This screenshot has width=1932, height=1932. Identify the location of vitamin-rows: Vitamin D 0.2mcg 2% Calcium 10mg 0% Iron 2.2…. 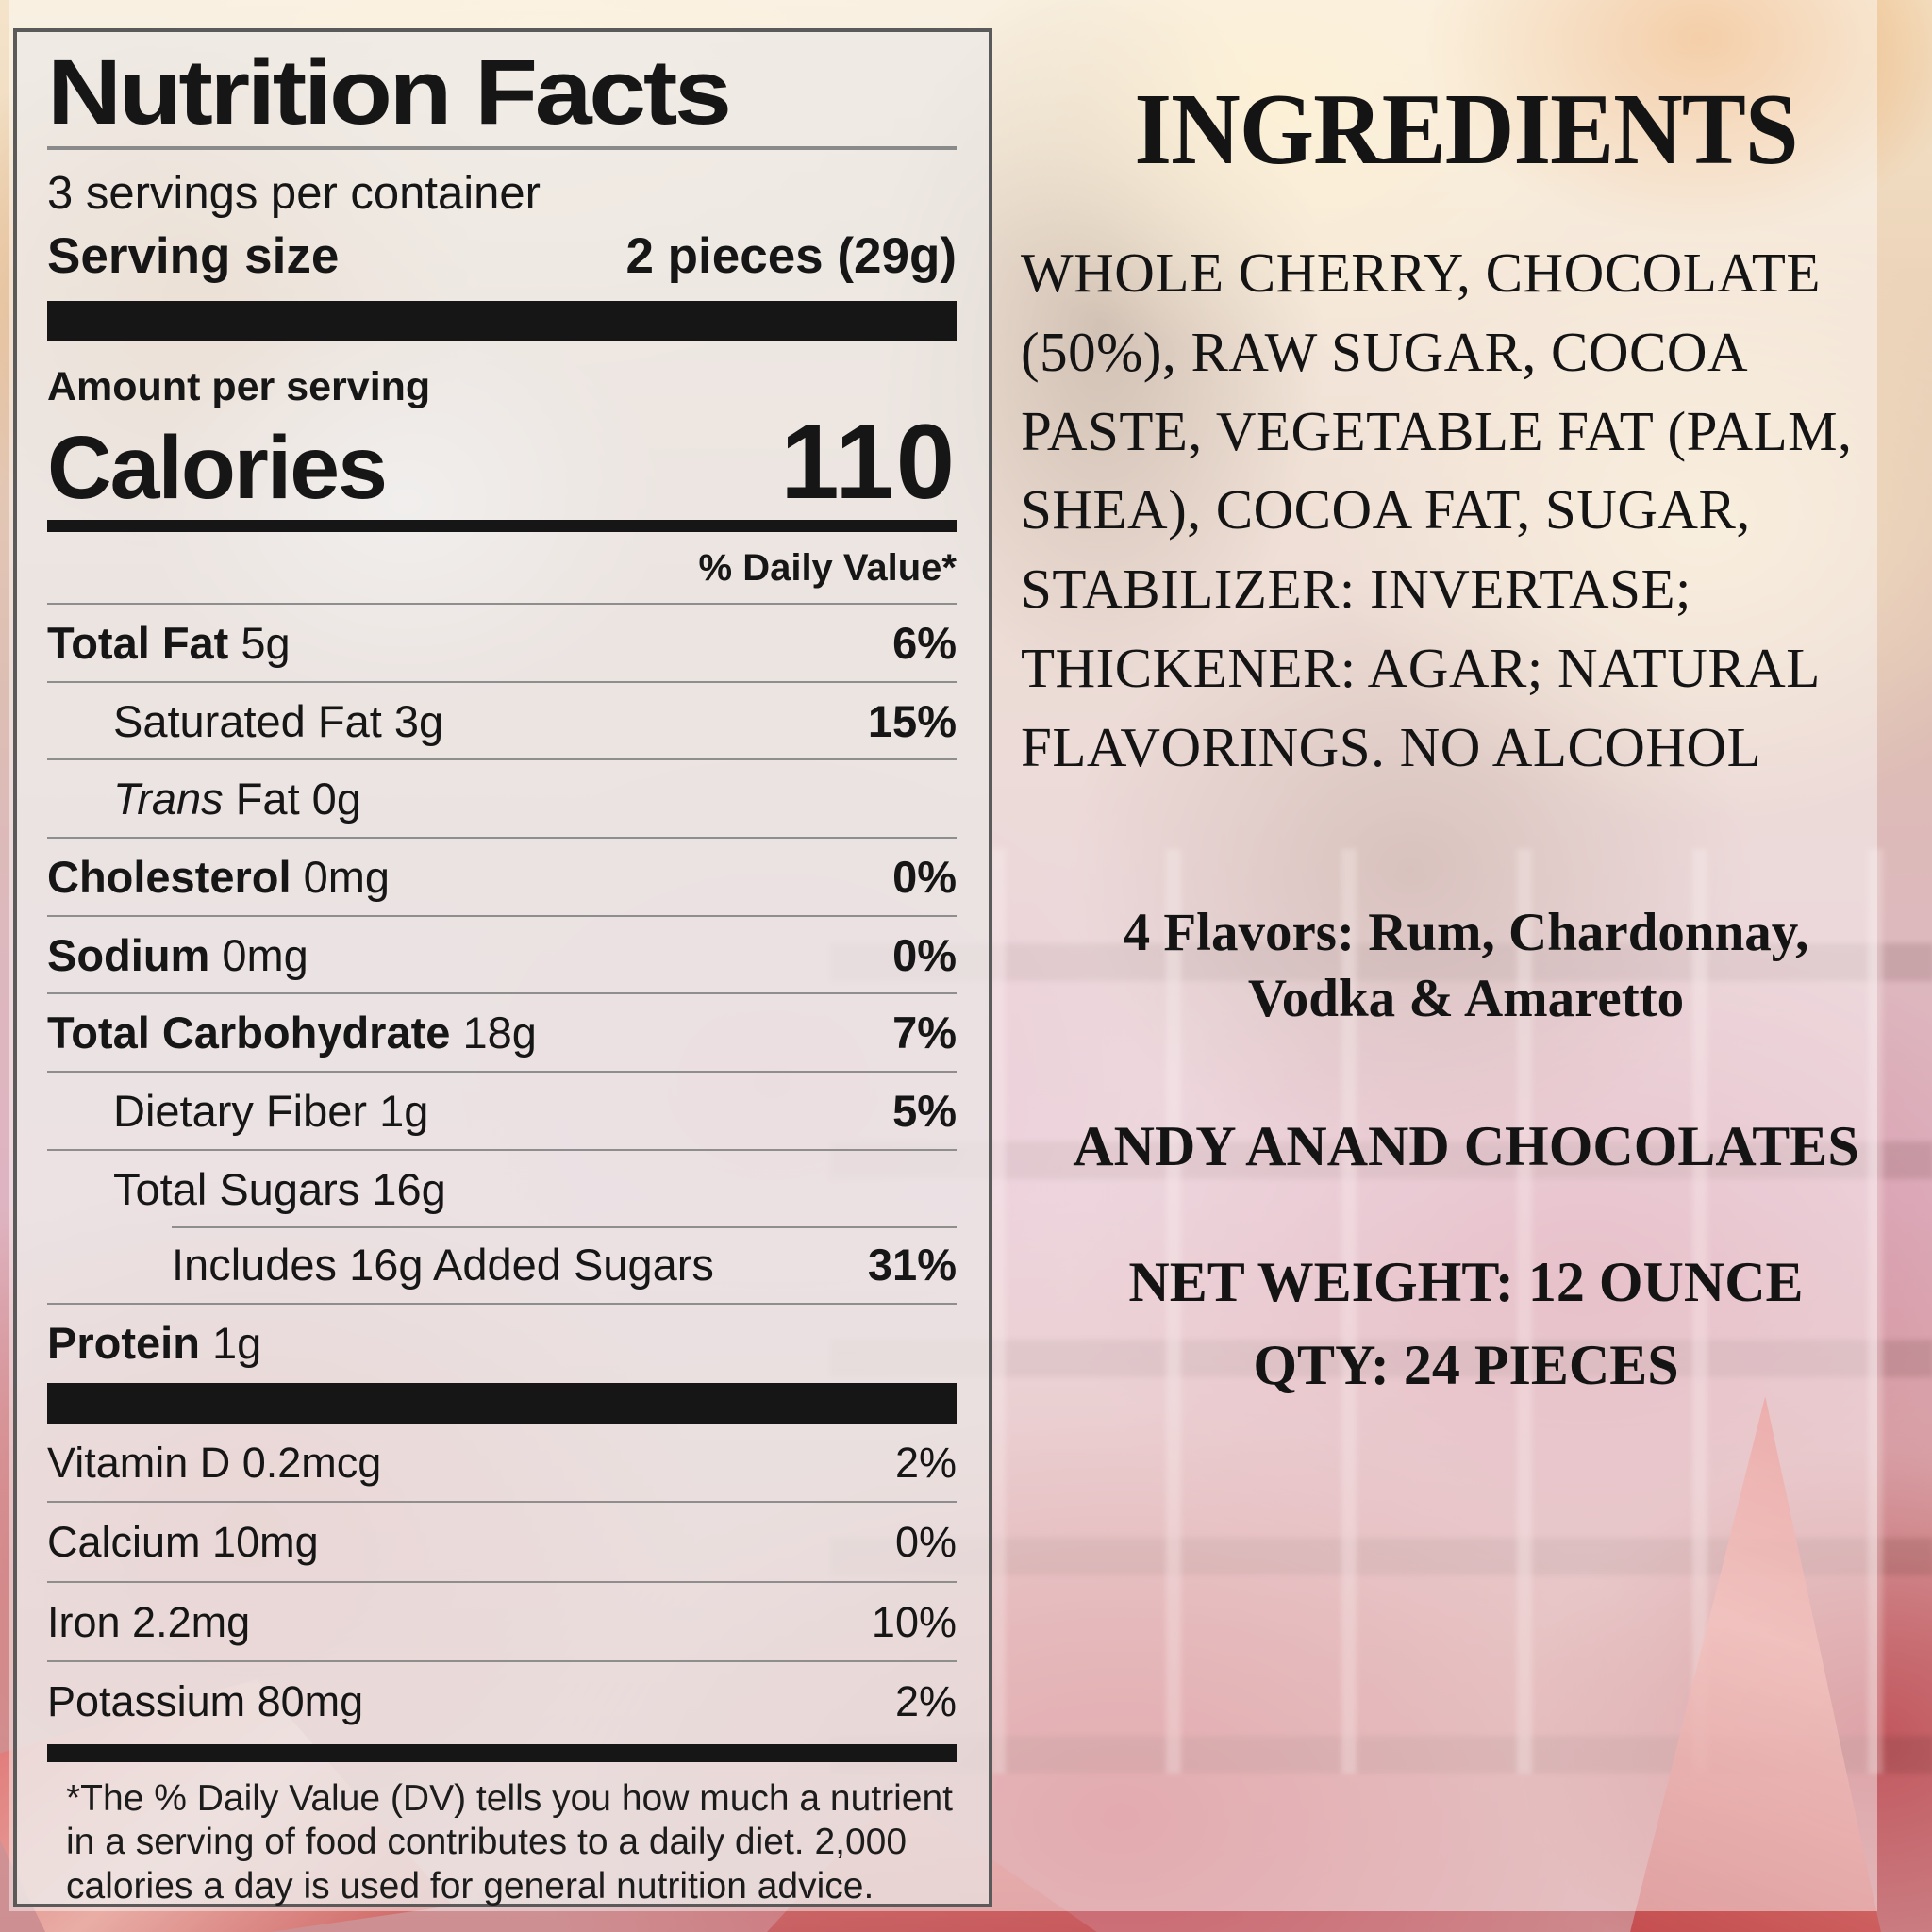
(502, 1582).